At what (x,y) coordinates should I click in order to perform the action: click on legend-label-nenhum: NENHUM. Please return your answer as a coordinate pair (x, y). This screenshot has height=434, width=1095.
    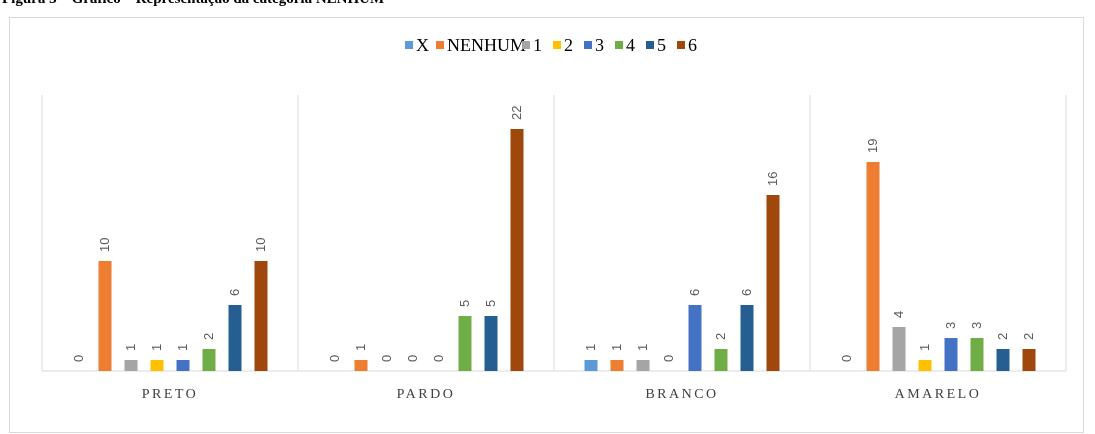
    Looking at the image, I should click on (486, 45).